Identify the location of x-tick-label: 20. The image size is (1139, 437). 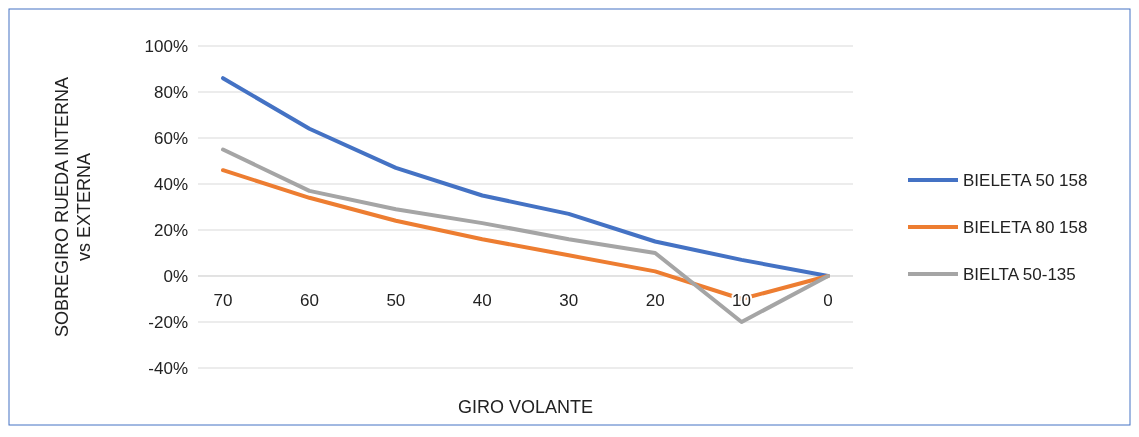
(655, 300).